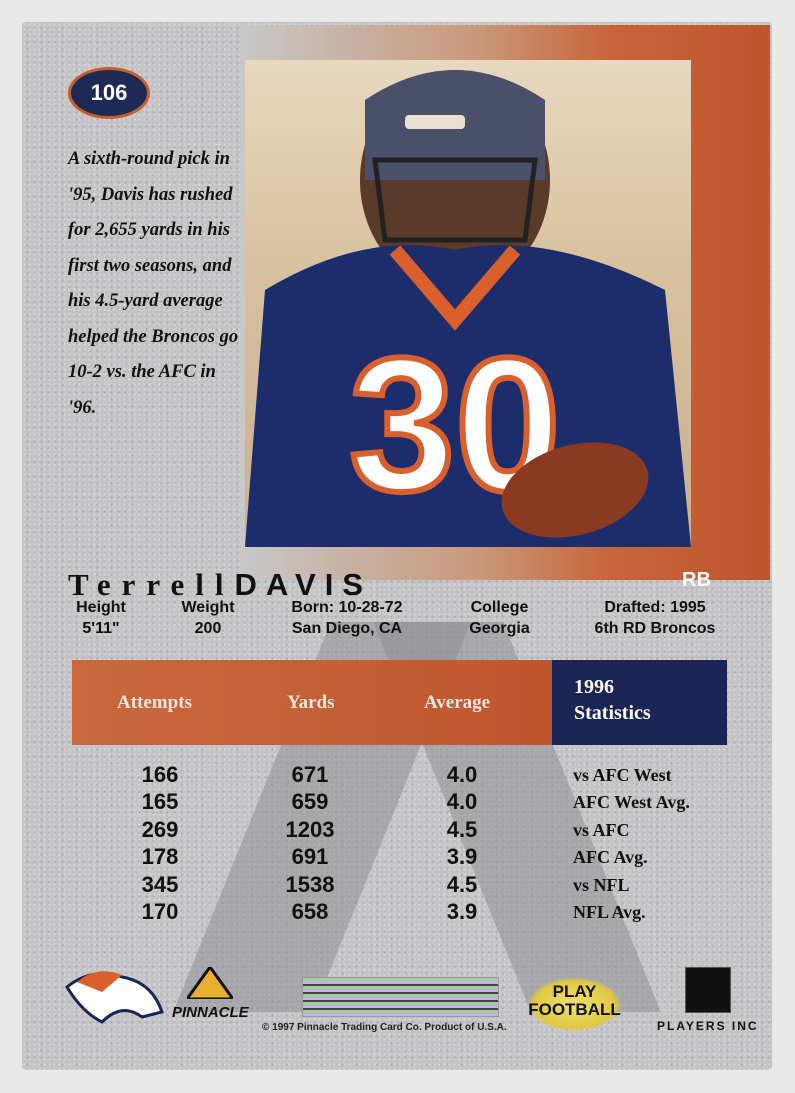  I want to click on bio-value: 6th RD Broncos, so click(655, 628).